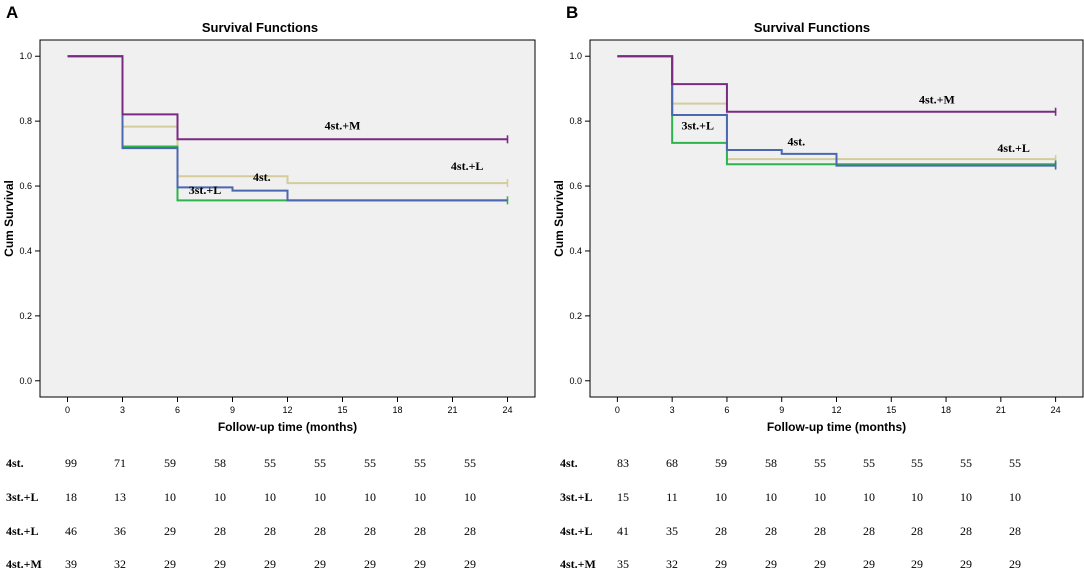  I want to click on y-tick-label: 0.2, so click(575, 316).